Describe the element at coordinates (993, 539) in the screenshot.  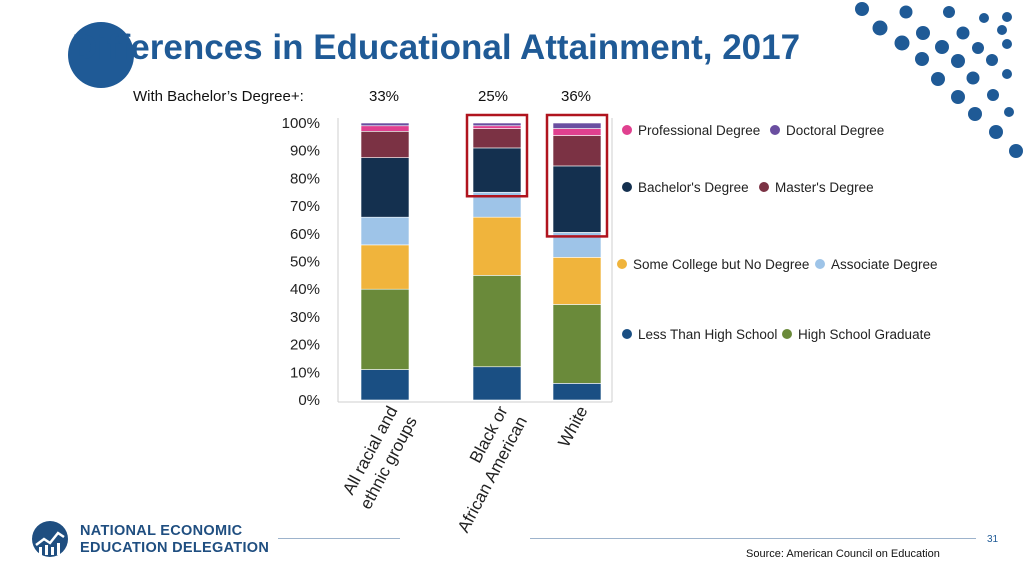
I see `page-number: 31` at that location.